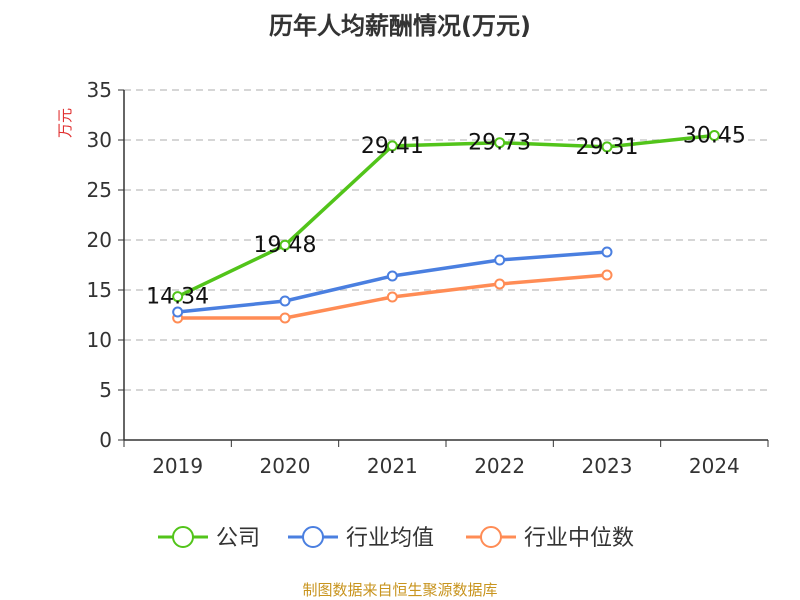  Describe the element at coordinates (392, 466) in the screenshot. I see `x-tick-label: 2021` at that location.